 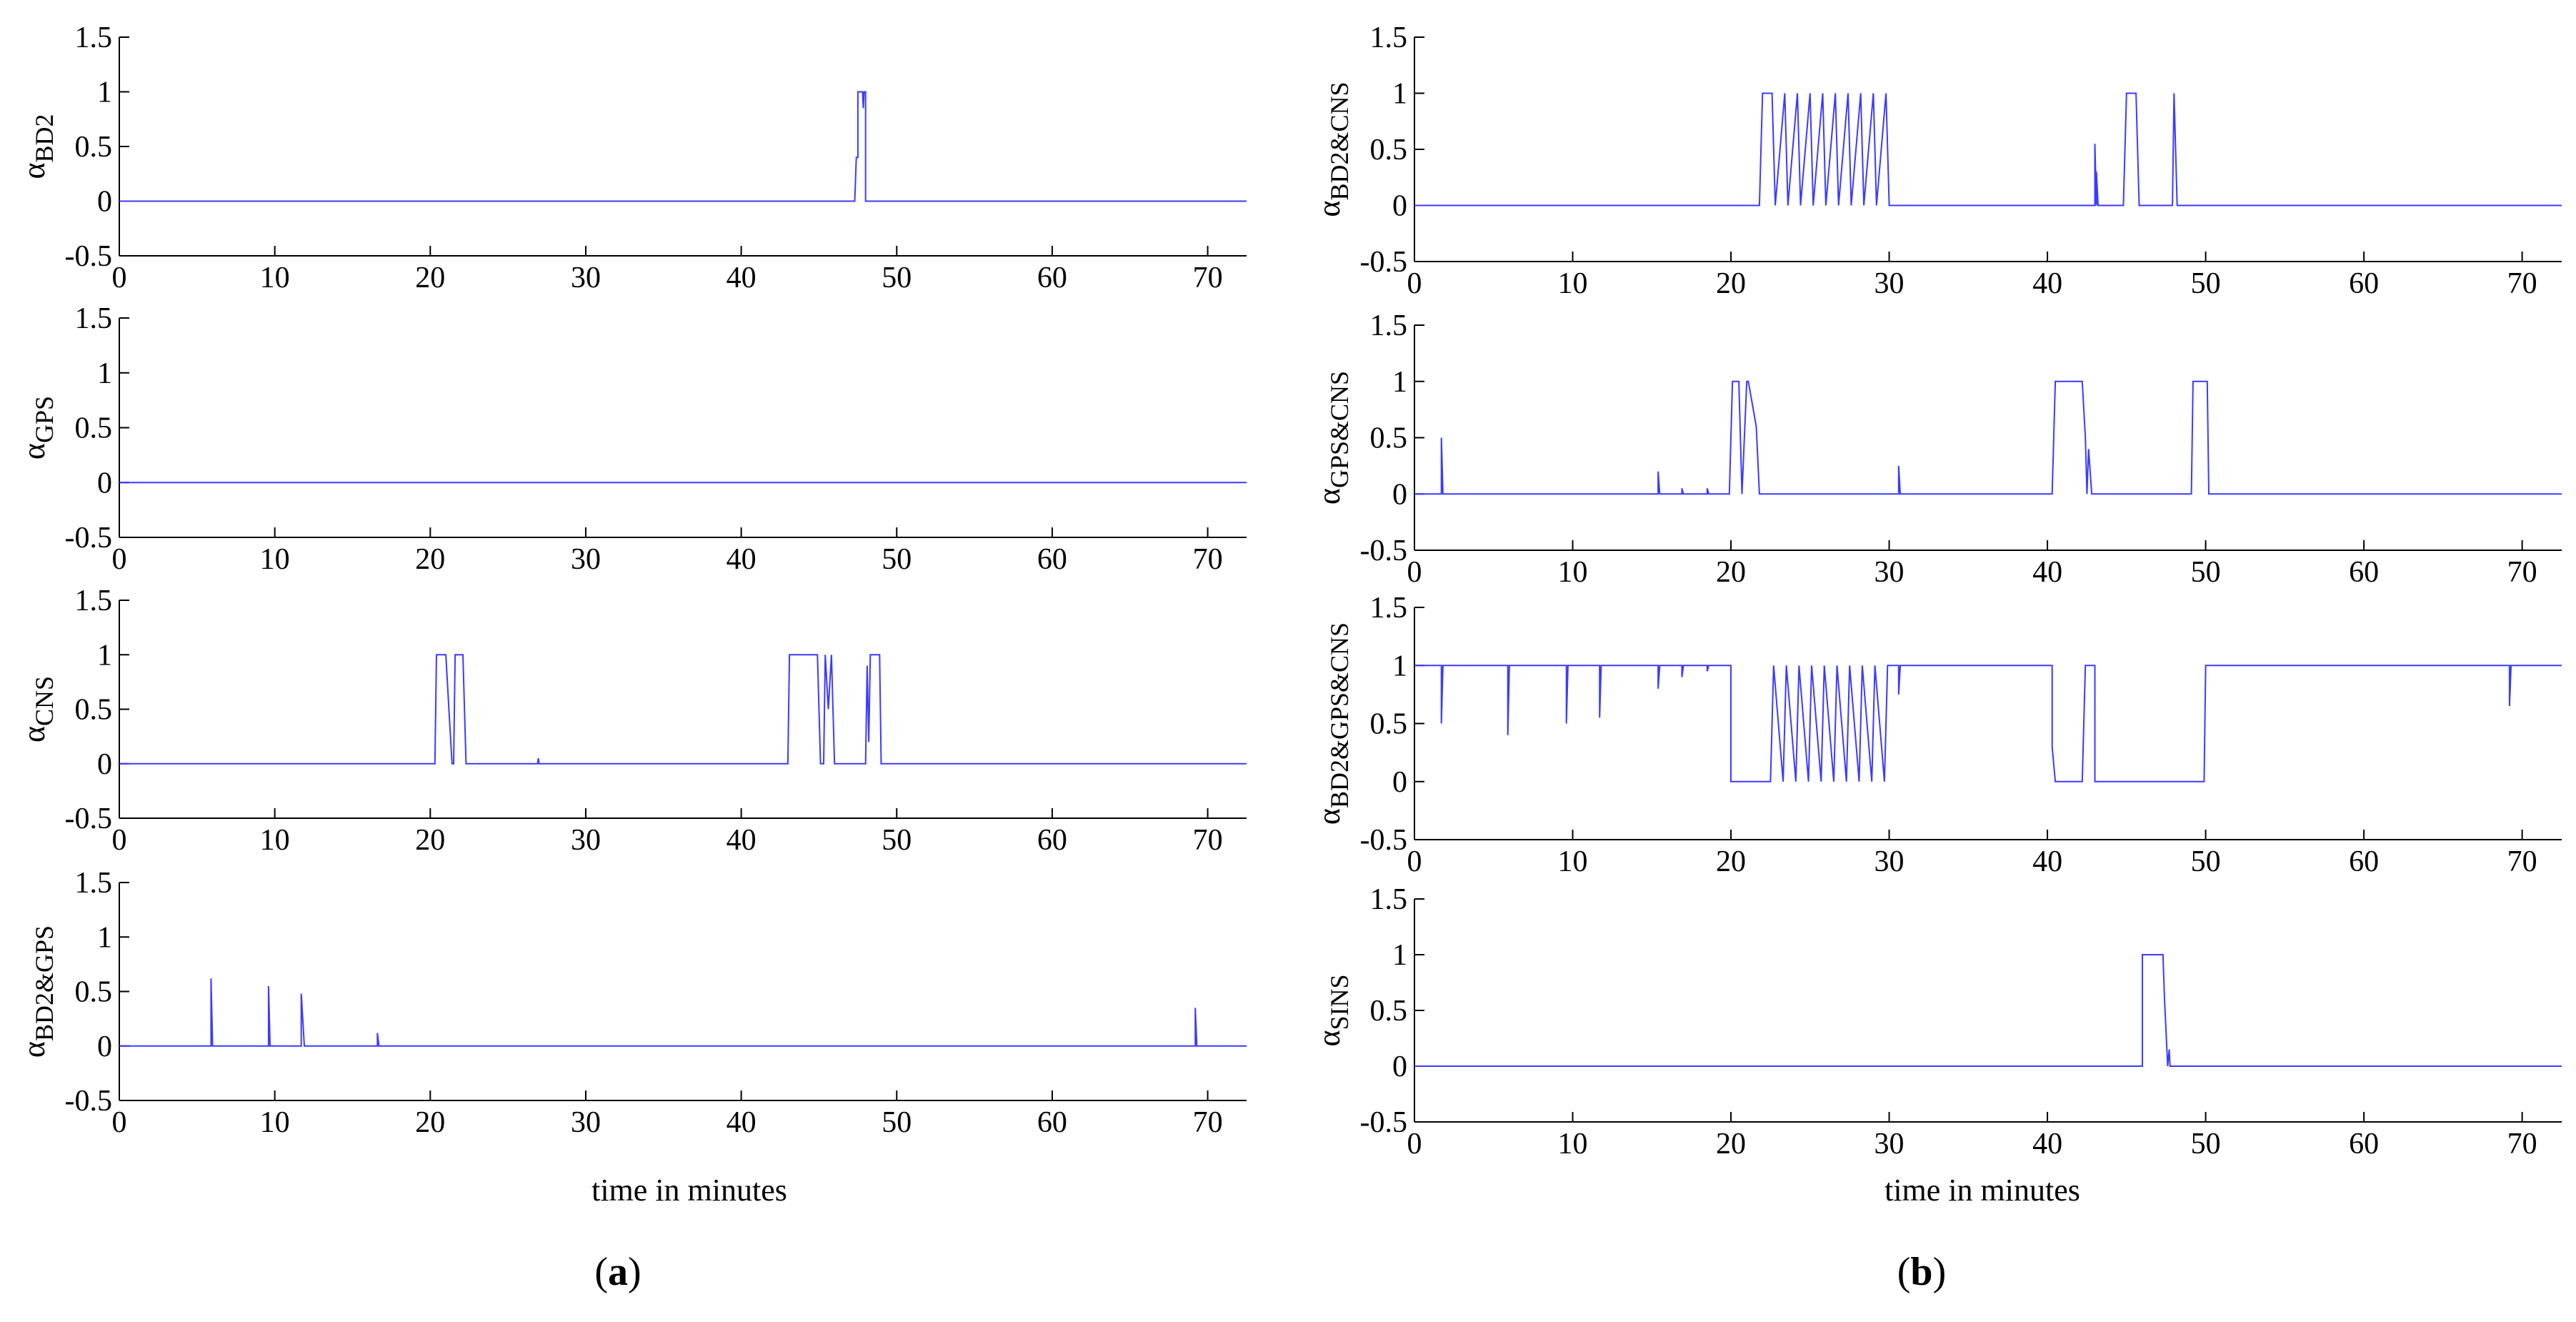 I want to click on y-axis-label: αBD2&GPS, so click(x=38, y=991).